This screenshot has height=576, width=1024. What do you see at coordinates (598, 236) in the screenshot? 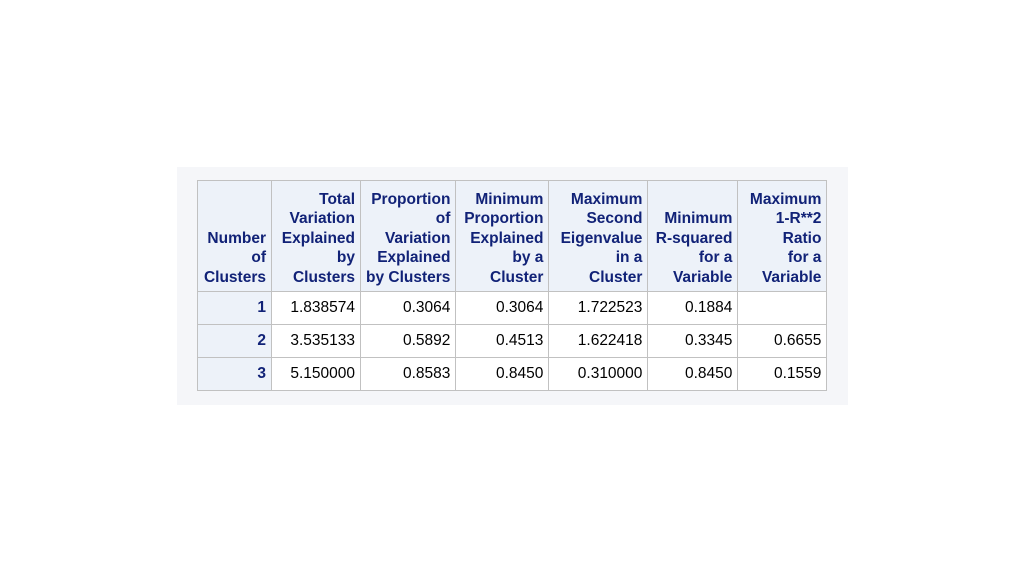
I see `header-maximum-second-eigenvalue: Maximum Second Eigenvalue in a Cluster` at bounding box center [598, 236].